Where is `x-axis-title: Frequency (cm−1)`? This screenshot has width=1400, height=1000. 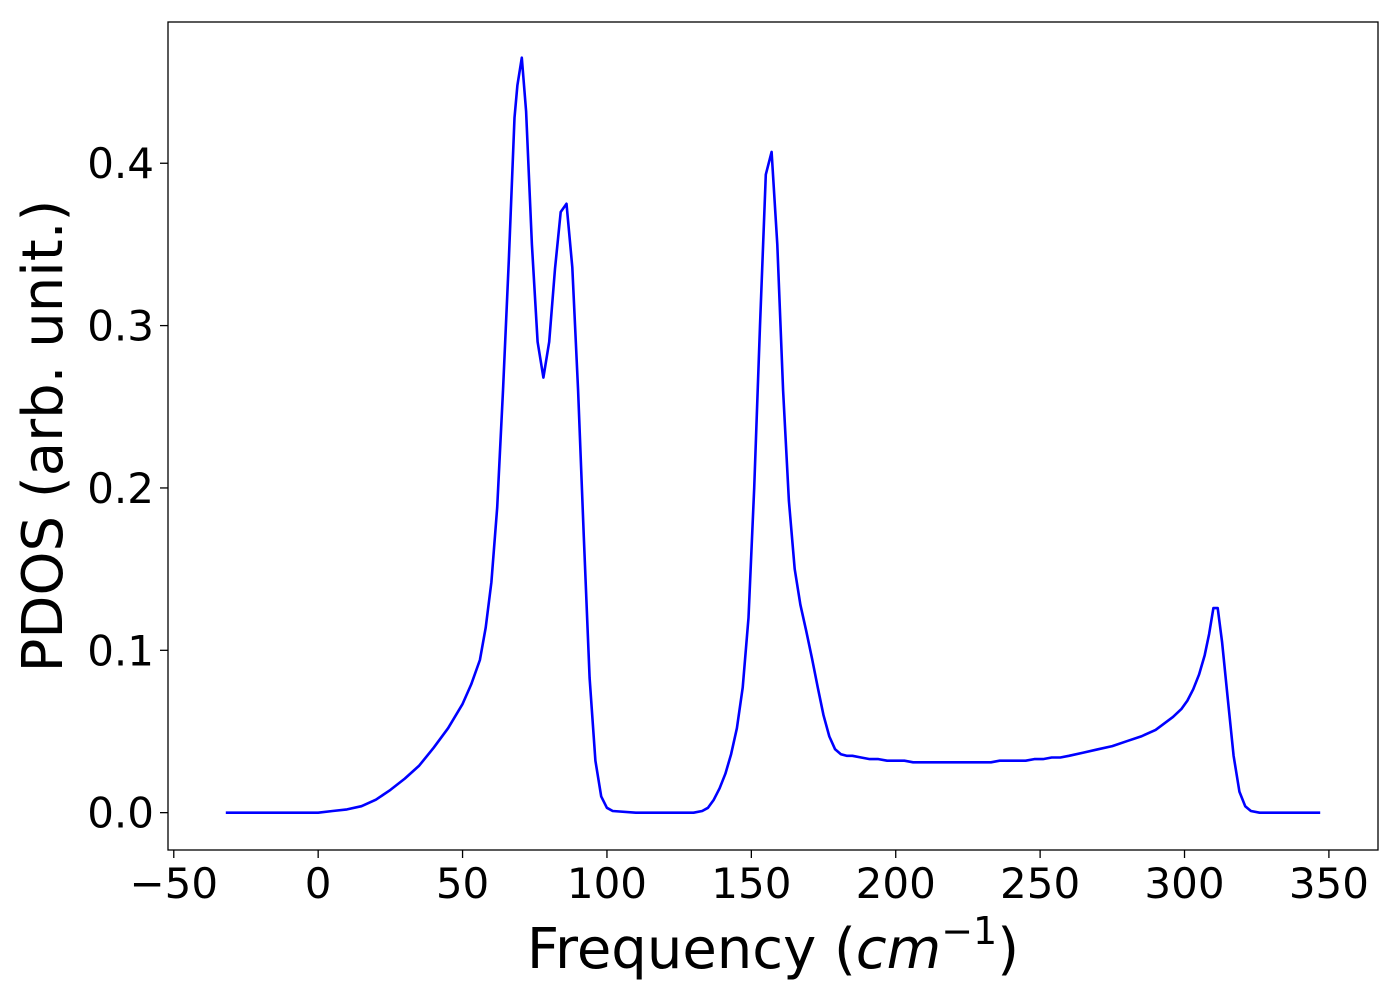
x-axis-title: Frequency (cm−1) is located at coordinates (773, 945).